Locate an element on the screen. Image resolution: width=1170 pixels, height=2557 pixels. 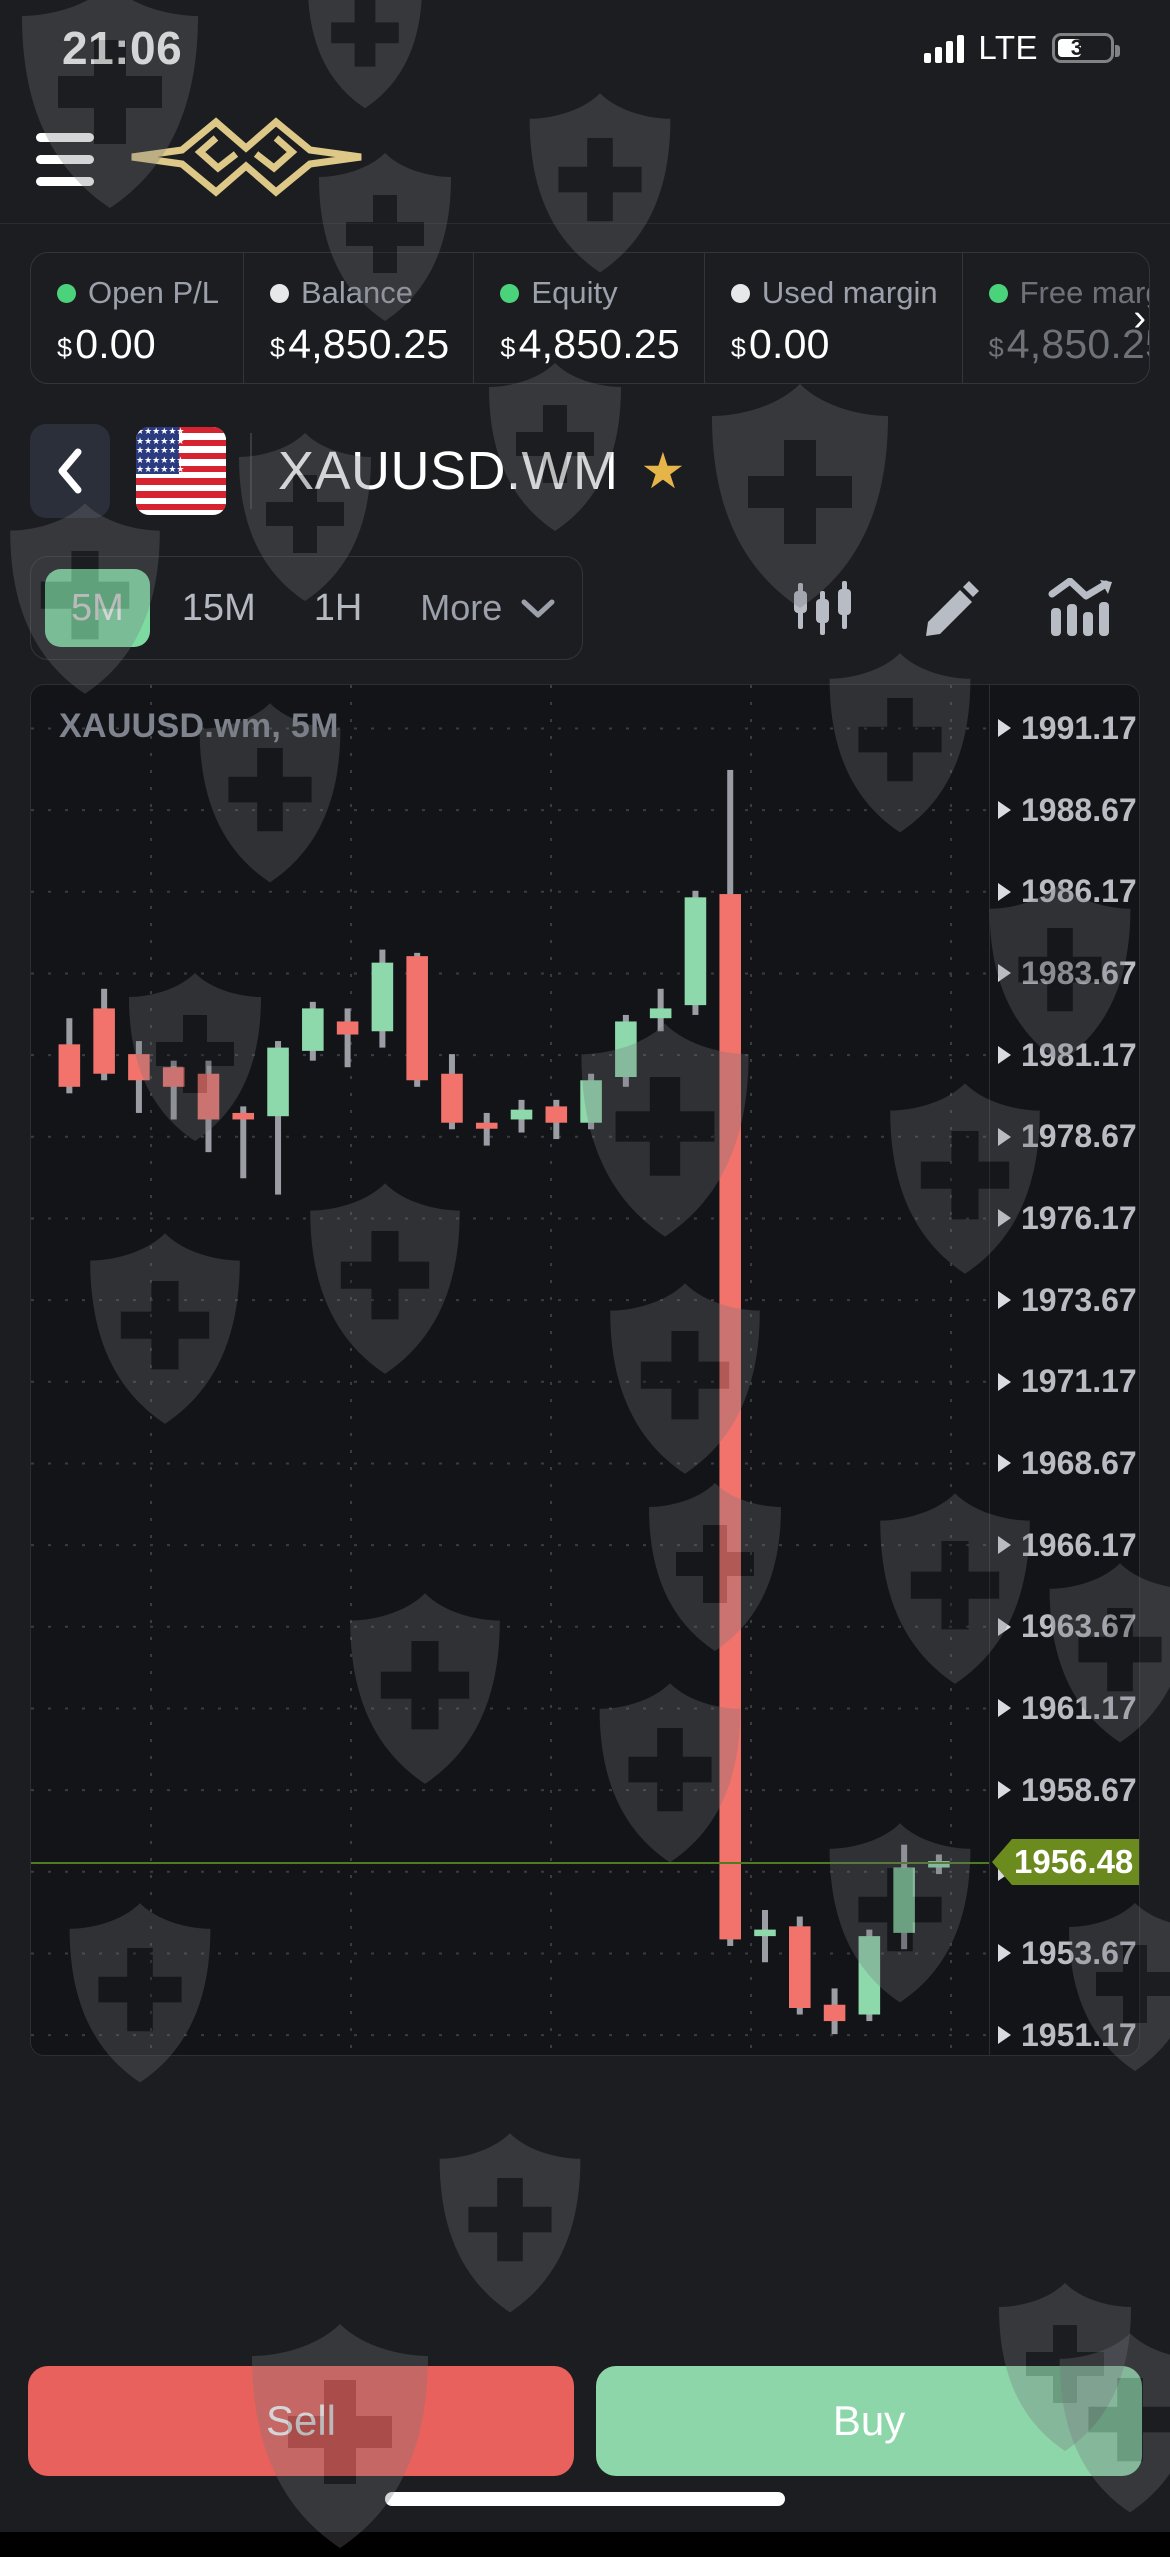
home-indicator is located at coordinates (585, 2499).